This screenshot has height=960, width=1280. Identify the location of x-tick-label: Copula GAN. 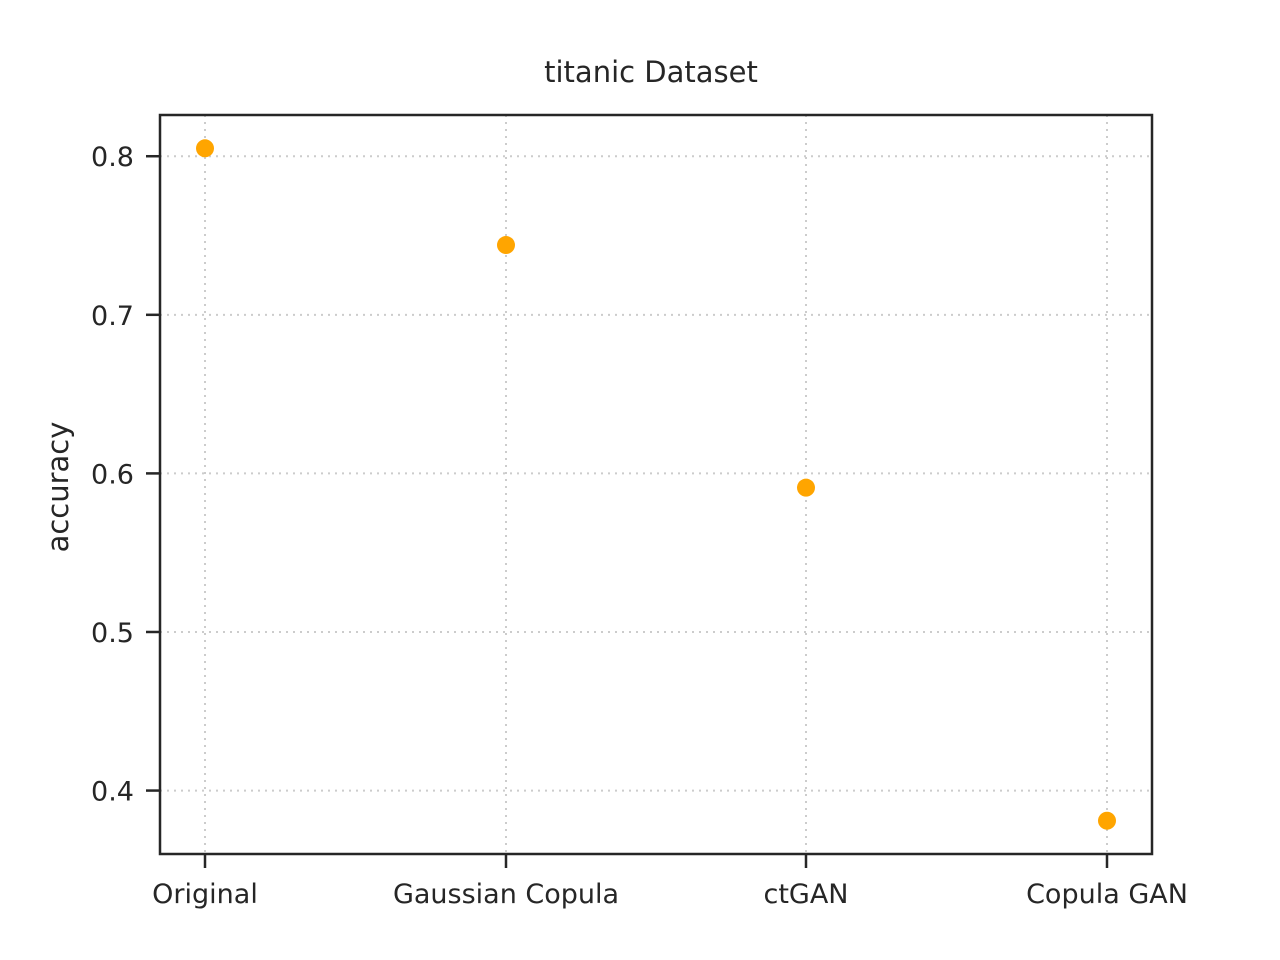
(1107, 894).